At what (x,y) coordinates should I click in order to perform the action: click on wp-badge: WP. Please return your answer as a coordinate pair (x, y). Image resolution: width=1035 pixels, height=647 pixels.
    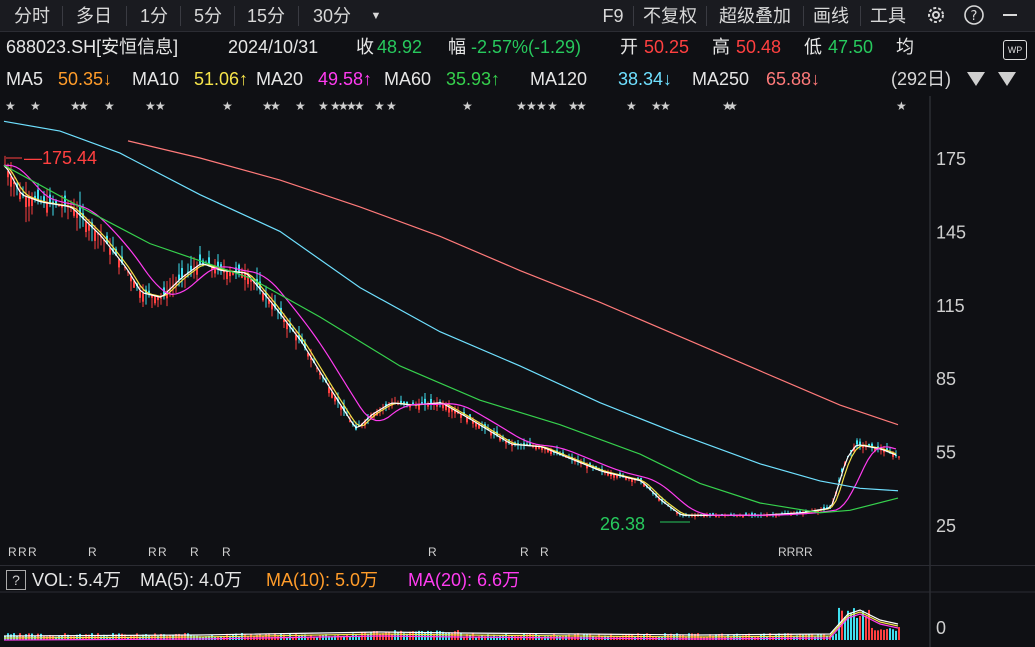
    Looking at the image, I should click on (1015, 50).